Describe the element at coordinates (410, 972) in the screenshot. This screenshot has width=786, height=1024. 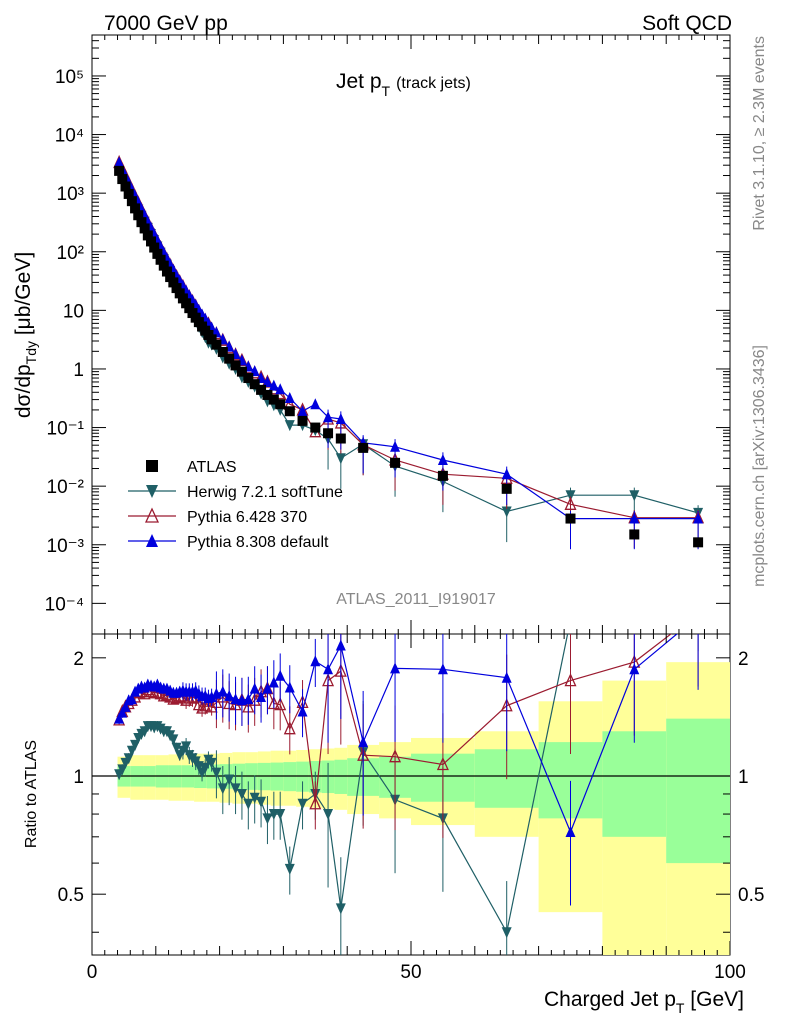
I see `x-tick-label: 50` at that location.